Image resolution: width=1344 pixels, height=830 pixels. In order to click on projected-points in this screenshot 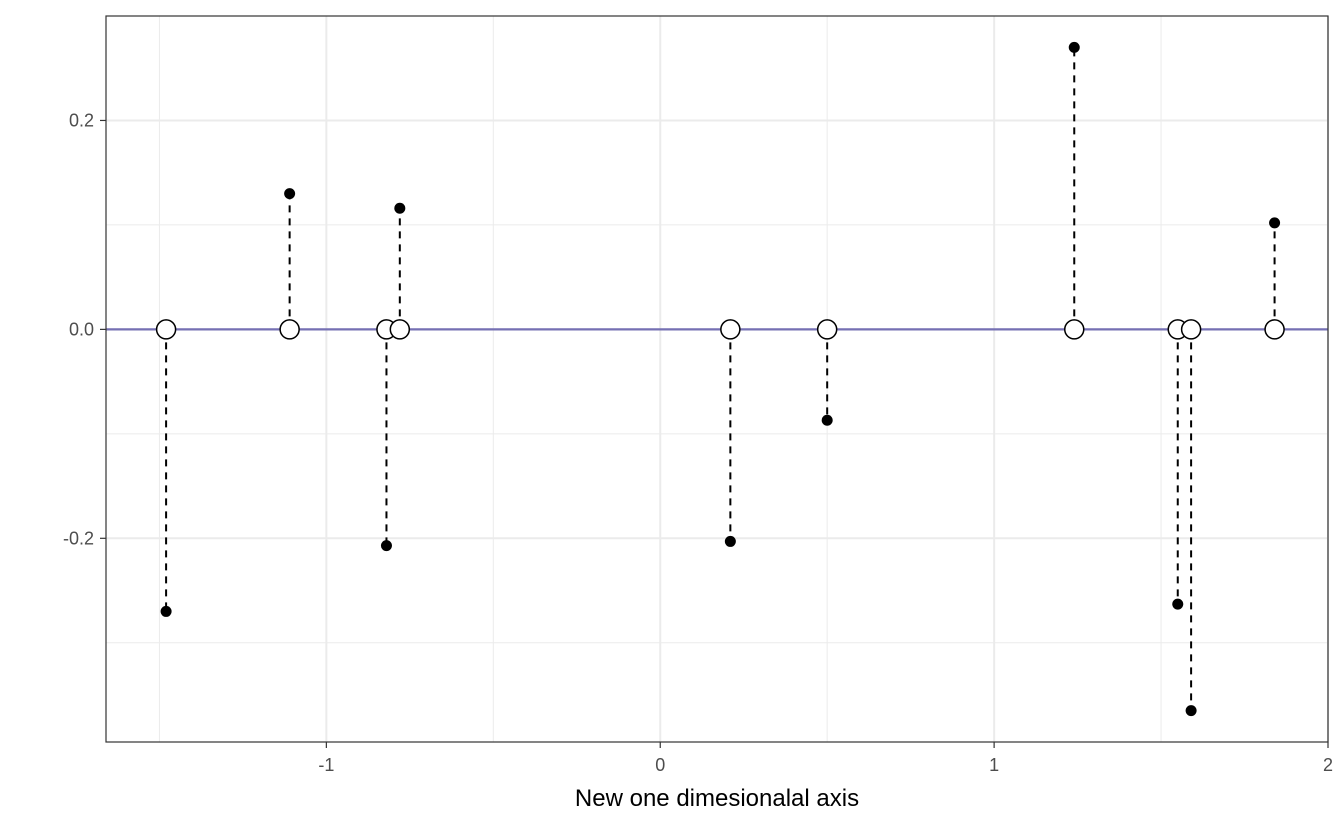, I will do `click(720, 329)`.